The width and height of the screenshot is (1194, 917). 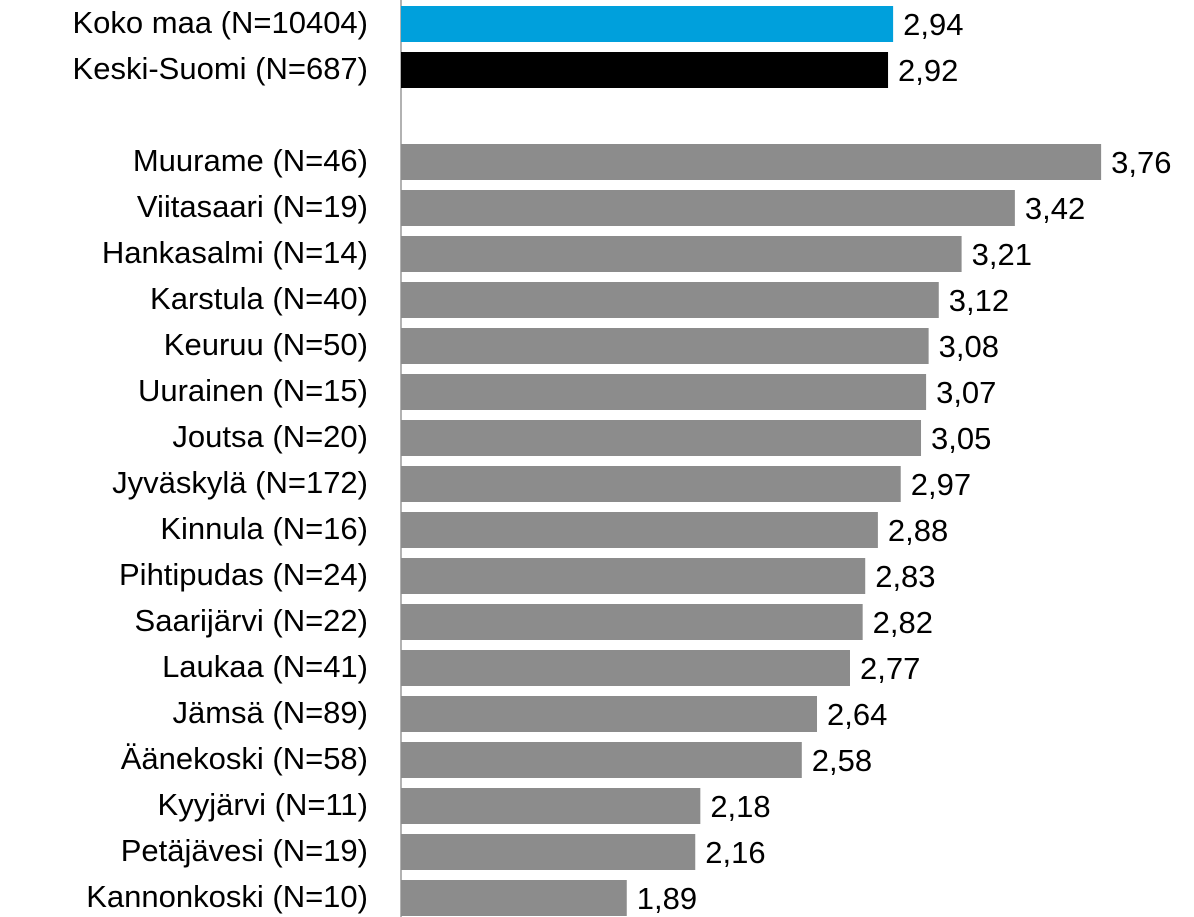 I want to click on category-label: Karstula (N=40), so click(x=259, y=298).